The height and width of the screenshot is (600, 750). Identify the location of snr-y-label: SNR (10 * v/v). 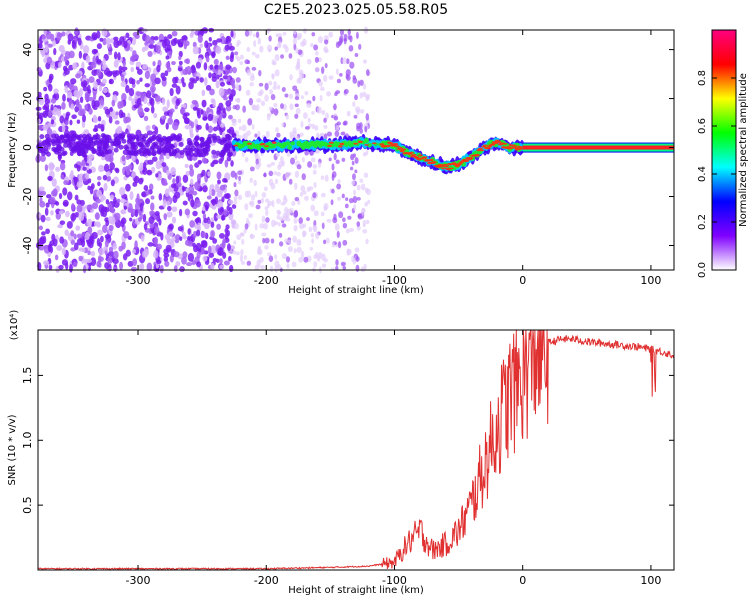
(12, 449).